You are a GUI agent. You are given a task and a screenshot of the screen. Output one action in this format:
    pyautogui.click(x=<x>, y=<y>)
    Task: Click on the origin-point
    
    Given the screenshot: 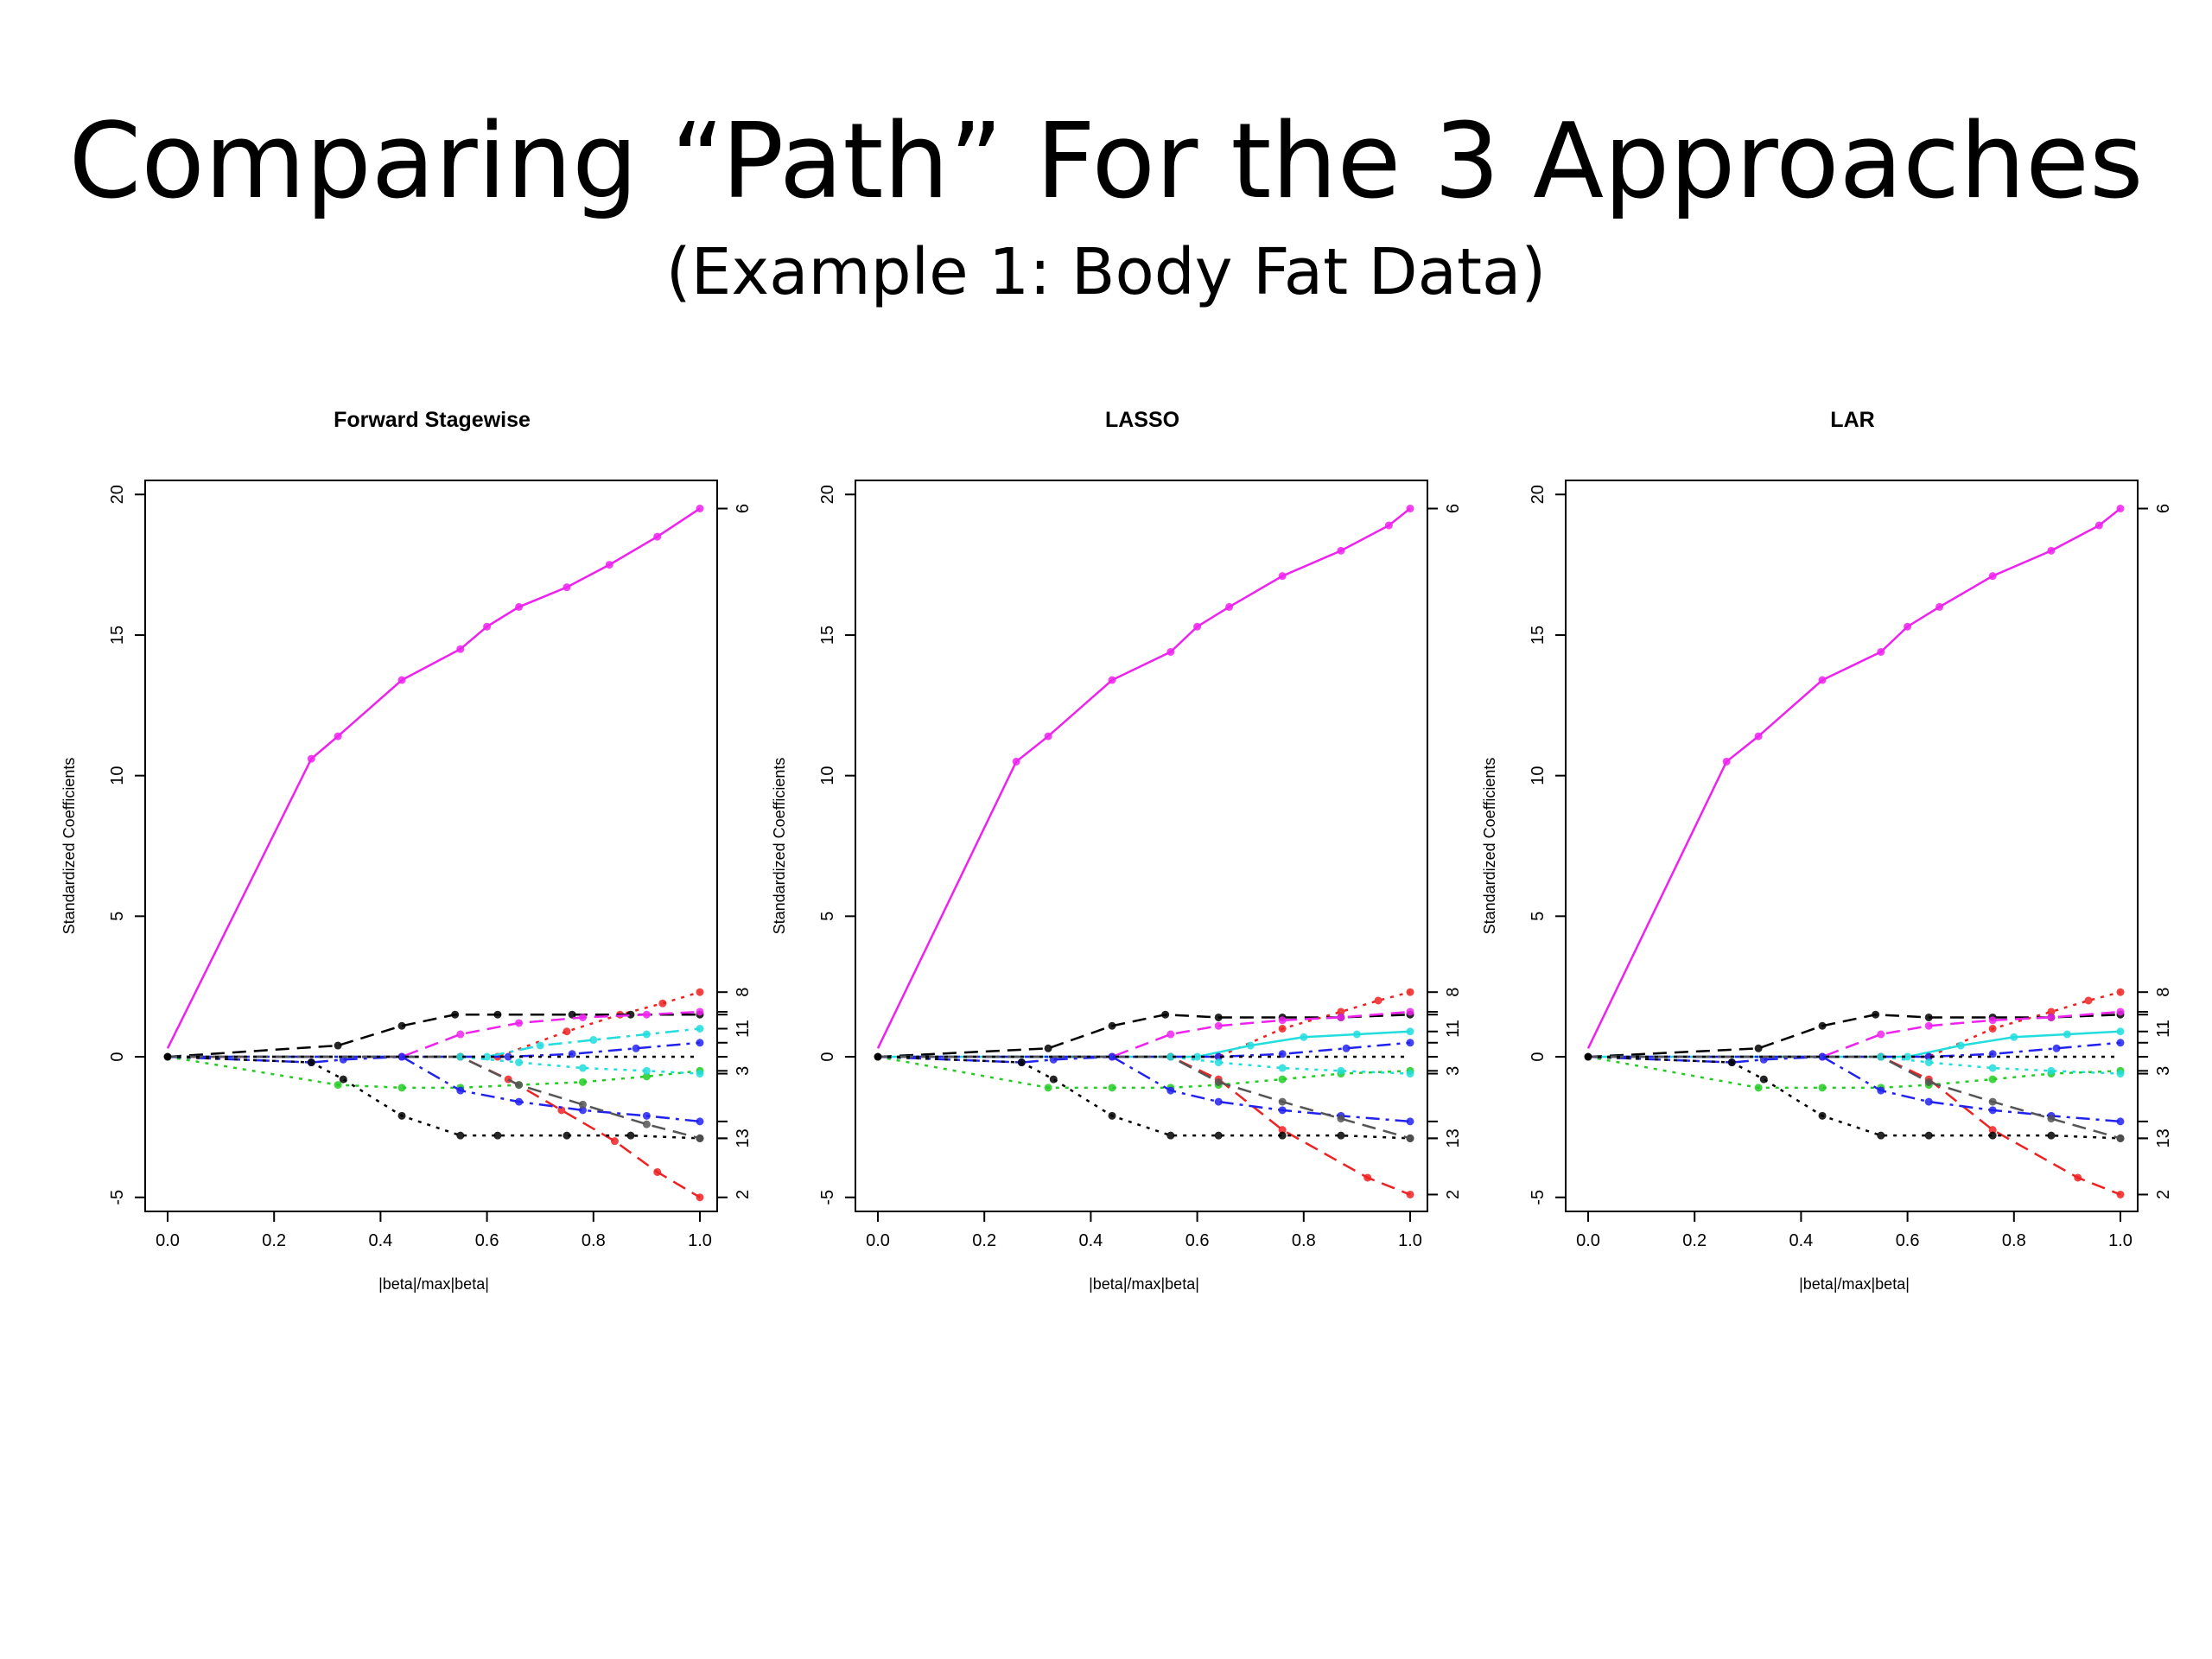 What is the action you would take?
    pyautogui.click(x=1588, y=1056)
    